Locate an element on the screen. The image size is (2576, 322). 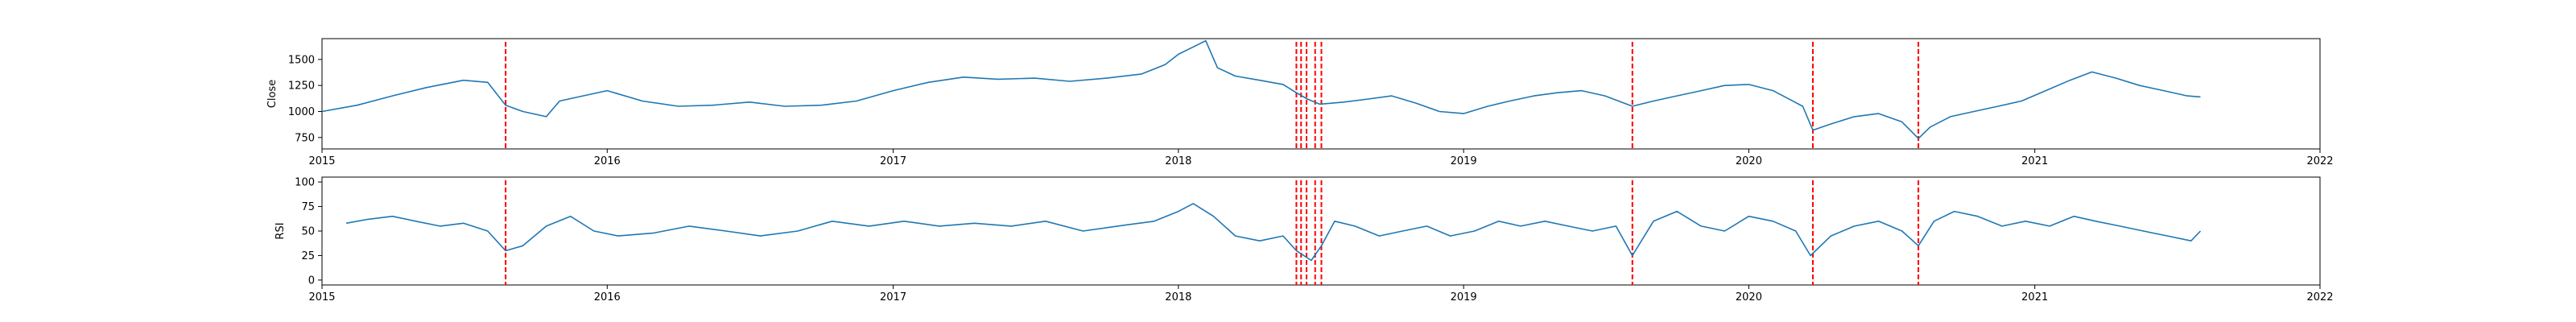
y-tick-label: 1000 is located at coordinates (301, 112).